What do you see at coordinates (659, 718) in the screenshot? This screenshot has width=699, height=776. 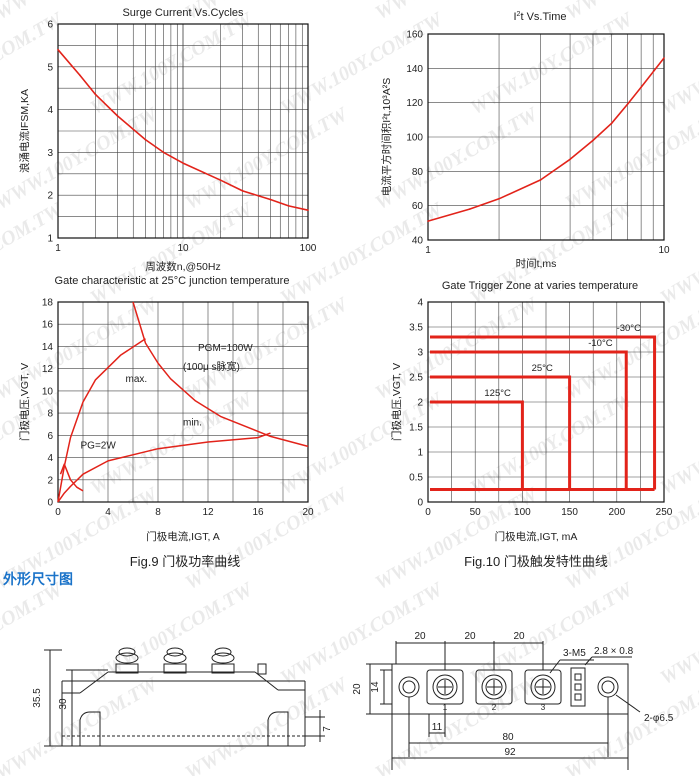 I see `dim-mount: 2-φ6.5` at bounding box center [659, 718].